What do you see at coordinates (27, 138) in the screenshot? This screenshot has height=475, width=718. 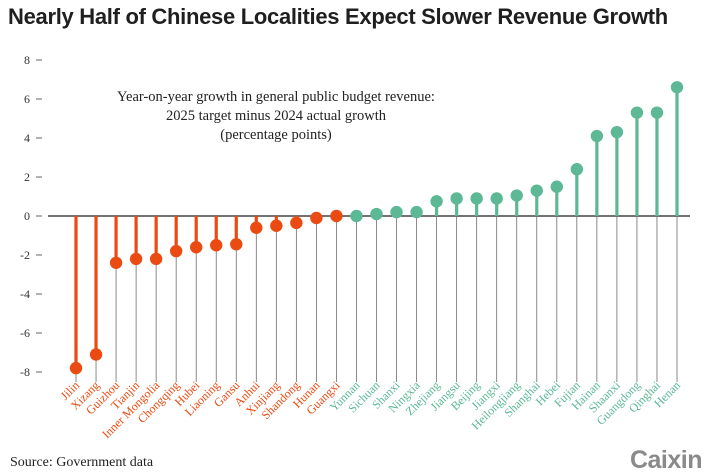 I see `y-tick-label: 4` at bounding box center [27, 138].